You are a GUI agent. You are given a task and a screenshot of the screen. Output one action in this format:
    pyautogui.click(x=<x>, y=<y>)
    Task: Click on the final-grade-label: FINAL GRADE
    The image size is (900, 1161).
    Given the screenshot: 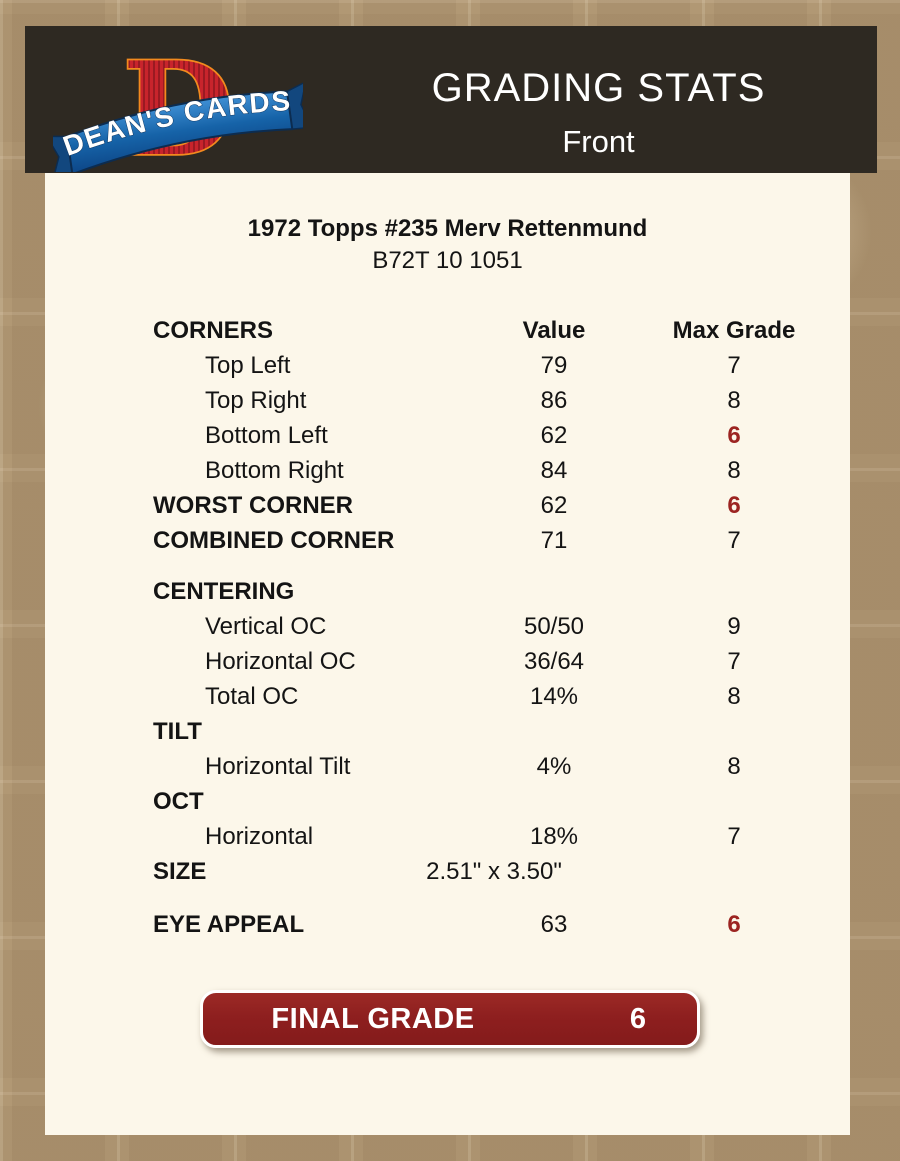 What is the action you would take?
    pyautogui.click(x=373, y=1019)
    